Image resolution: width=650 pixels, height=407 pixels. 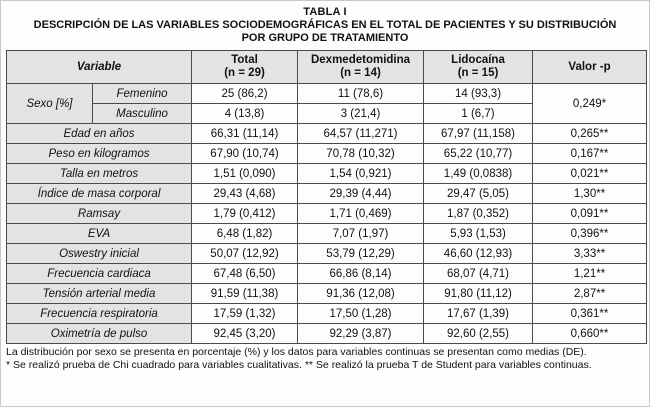 I want to click on cell-value: 29,43 (4,68), so click(x=245, y=193).